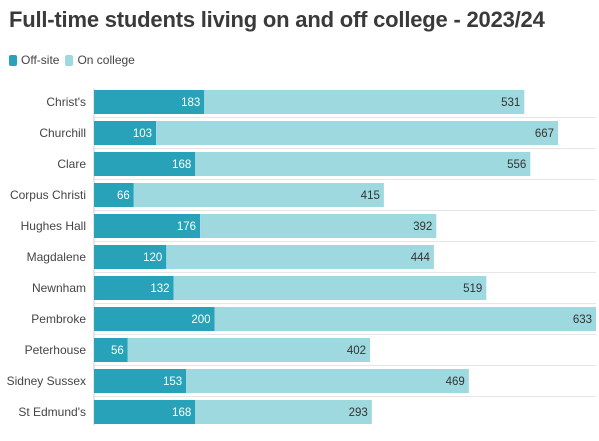 This screenshot has width=599, height=441. Describe the element at coordinates (358, 413) in the screenshot. I see `data-label-on-college: 293` at that location.